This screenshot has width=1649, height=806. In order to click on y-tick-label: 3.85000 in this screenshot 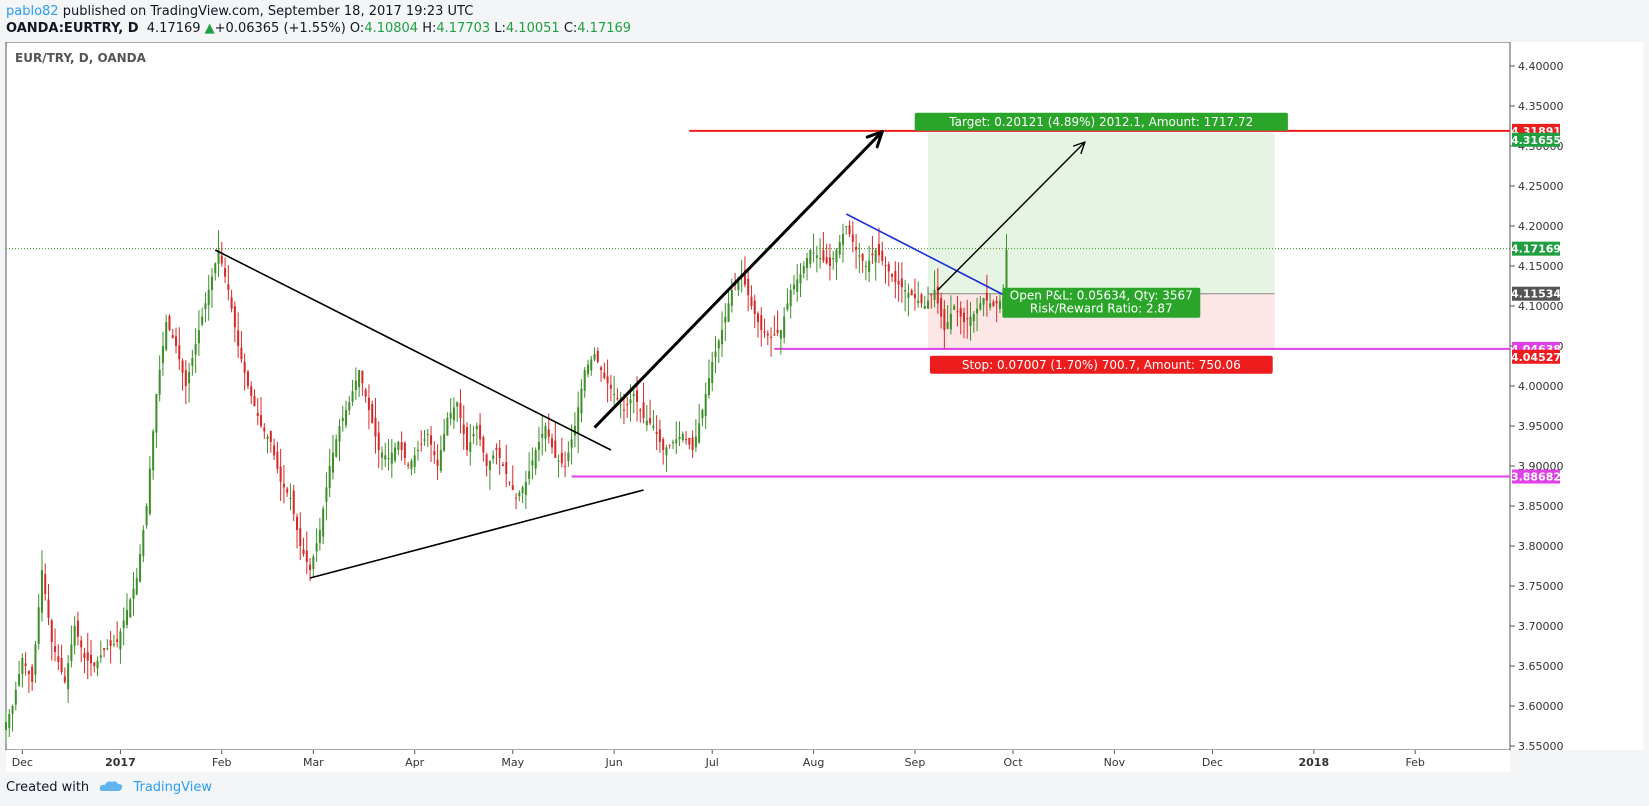, I will do `click(1541, 506)`.